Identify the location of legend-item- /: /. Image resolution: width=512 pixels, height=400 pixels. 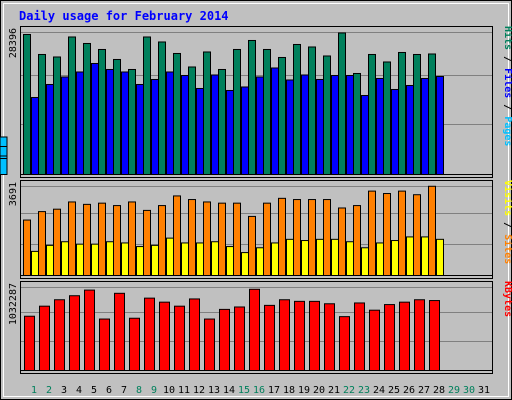
(507, 107).